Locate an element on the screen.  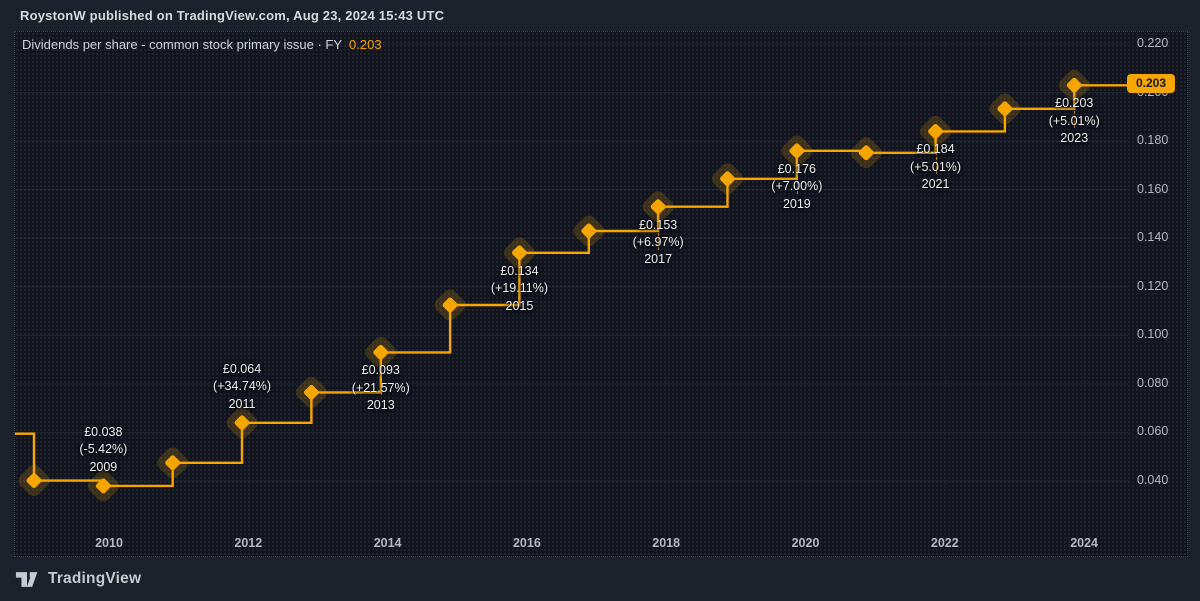
annotation-line: £0.134 is located at coordinates (519, 270).